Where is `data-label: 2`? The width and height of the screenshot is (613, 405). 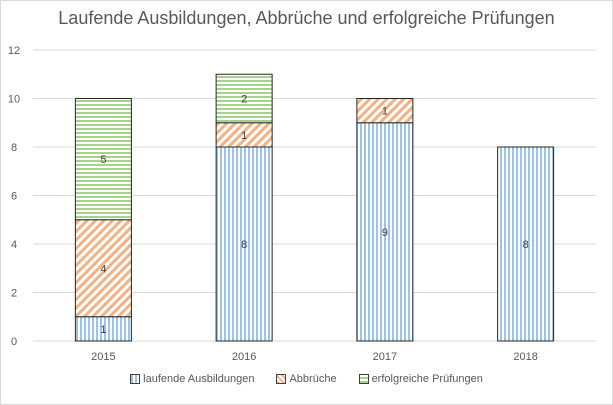 data-label: 2 is located at coordinates (244, 100).